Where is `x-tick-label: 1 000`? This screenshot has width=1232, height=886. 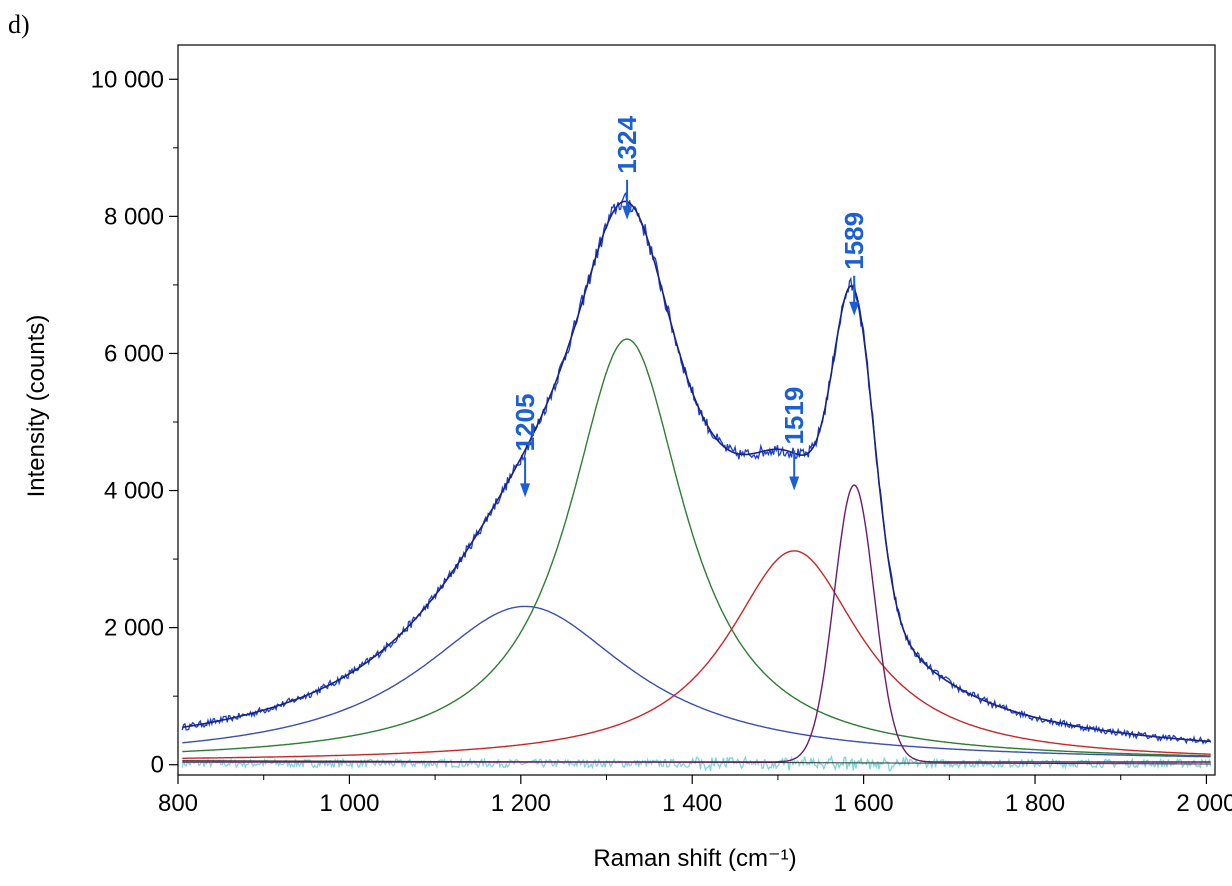 x-tick-label: 1 000 is located at coordinates (349, 803).